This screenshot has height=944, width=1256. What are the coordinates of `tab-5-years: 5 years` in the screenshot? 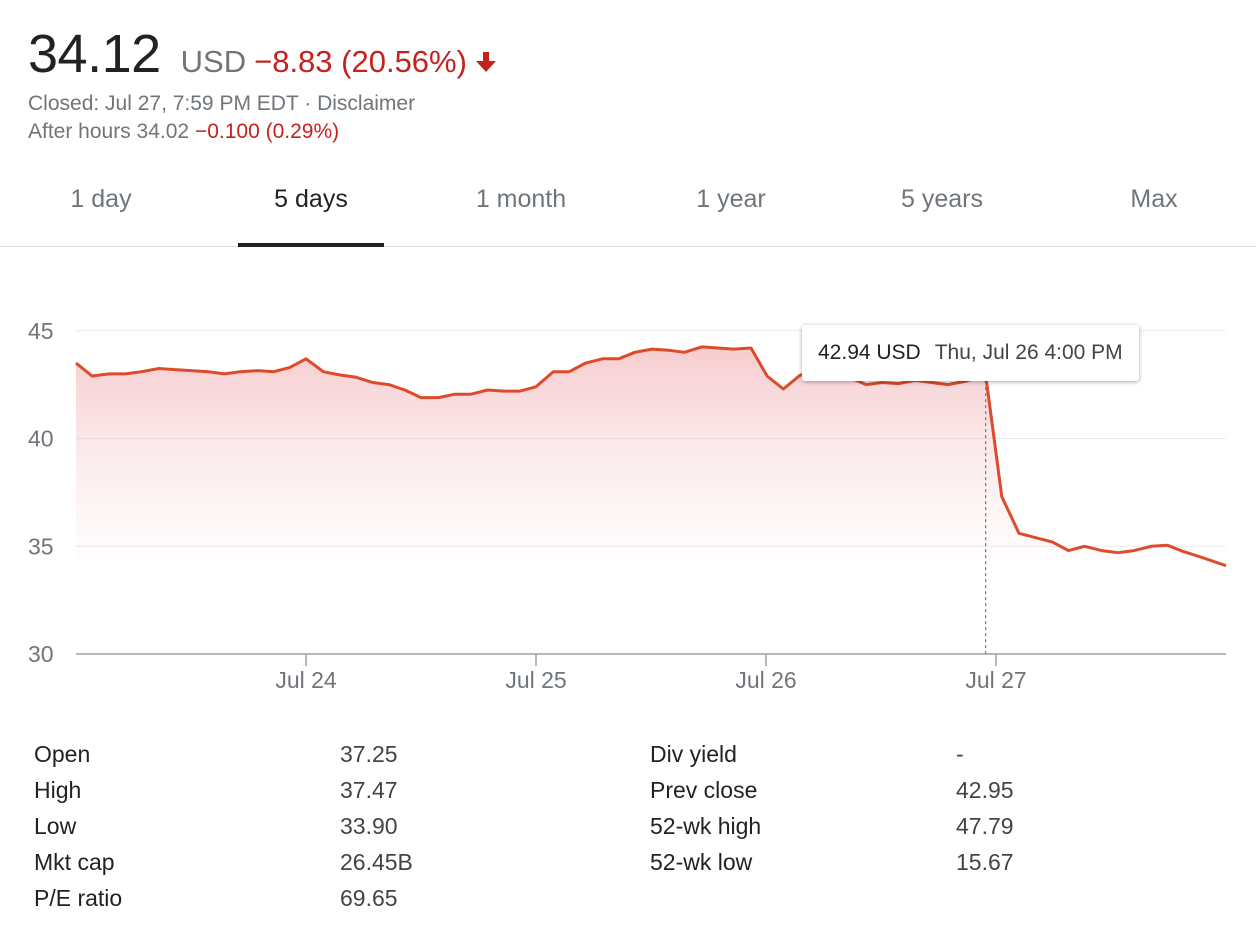 It's located at (942, 199).